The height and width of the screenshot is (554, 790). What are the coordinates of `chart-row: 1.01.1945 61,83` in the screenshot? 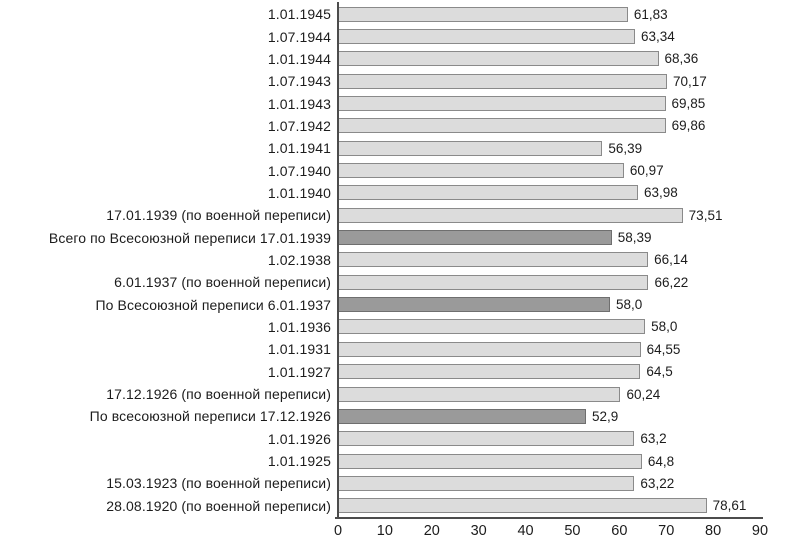 It's located at (395, 14).